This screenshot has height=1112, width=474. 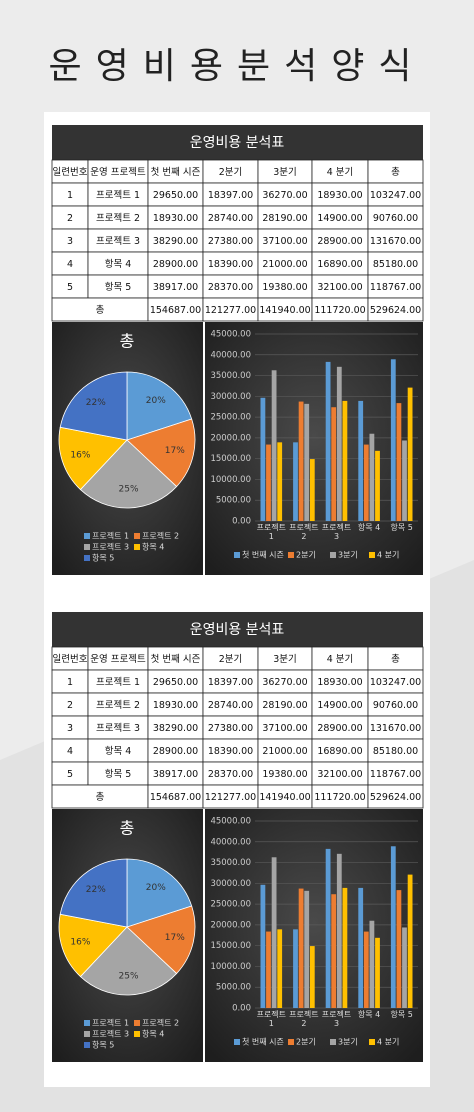 What do you see at coordinates (263, 555) in the screenshot?
I see `legend-label: 첫 번째 시즌` at bounding box center [263, 555].